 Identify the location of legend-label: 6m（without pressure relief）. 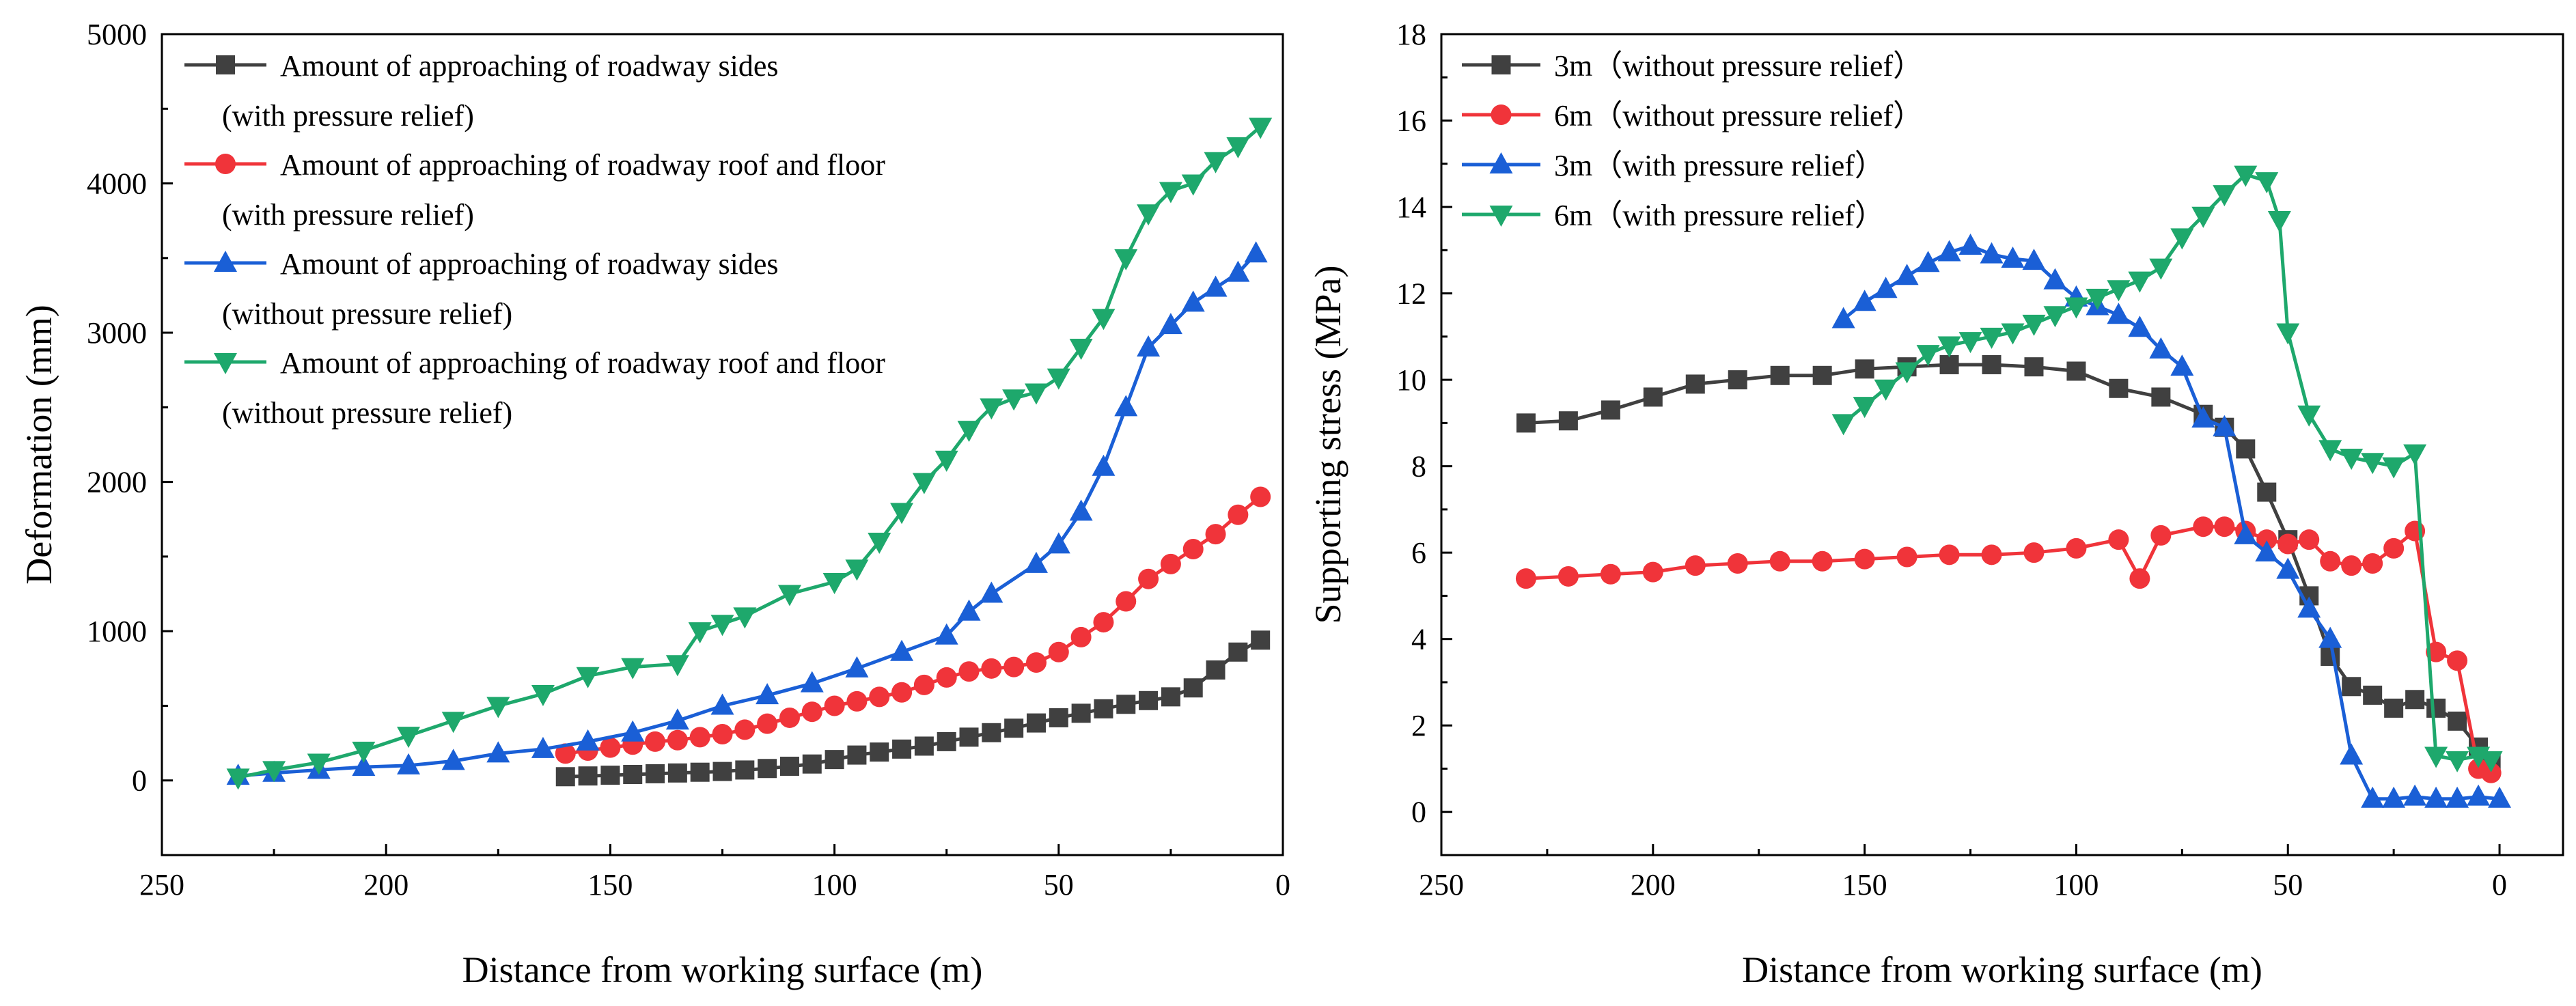
(1738, 116).